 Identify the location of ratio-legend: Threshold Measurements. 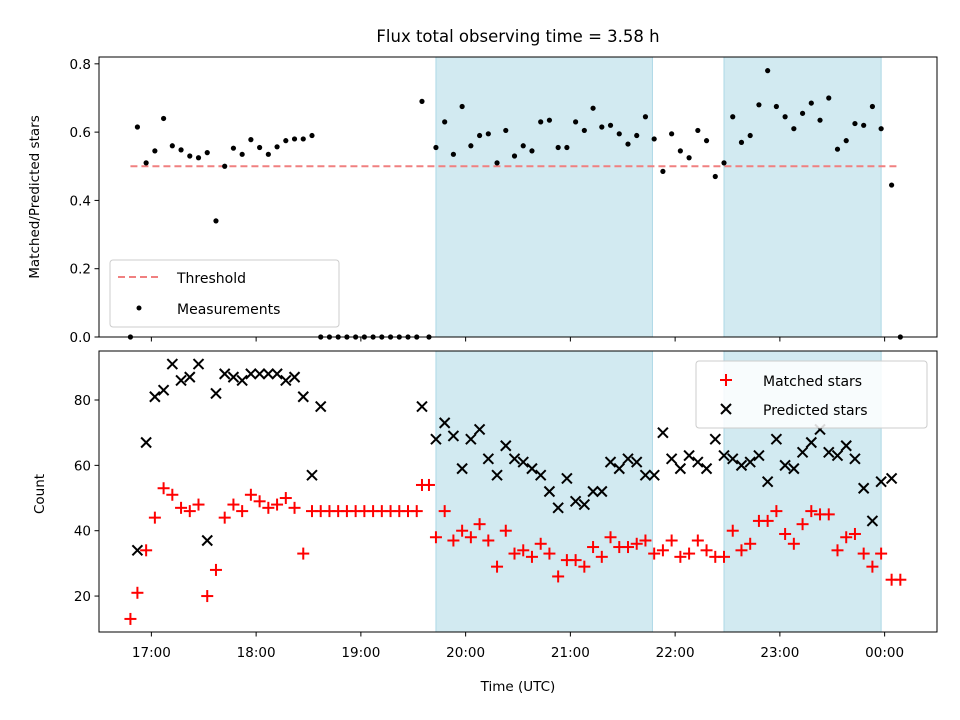
(224, 293).